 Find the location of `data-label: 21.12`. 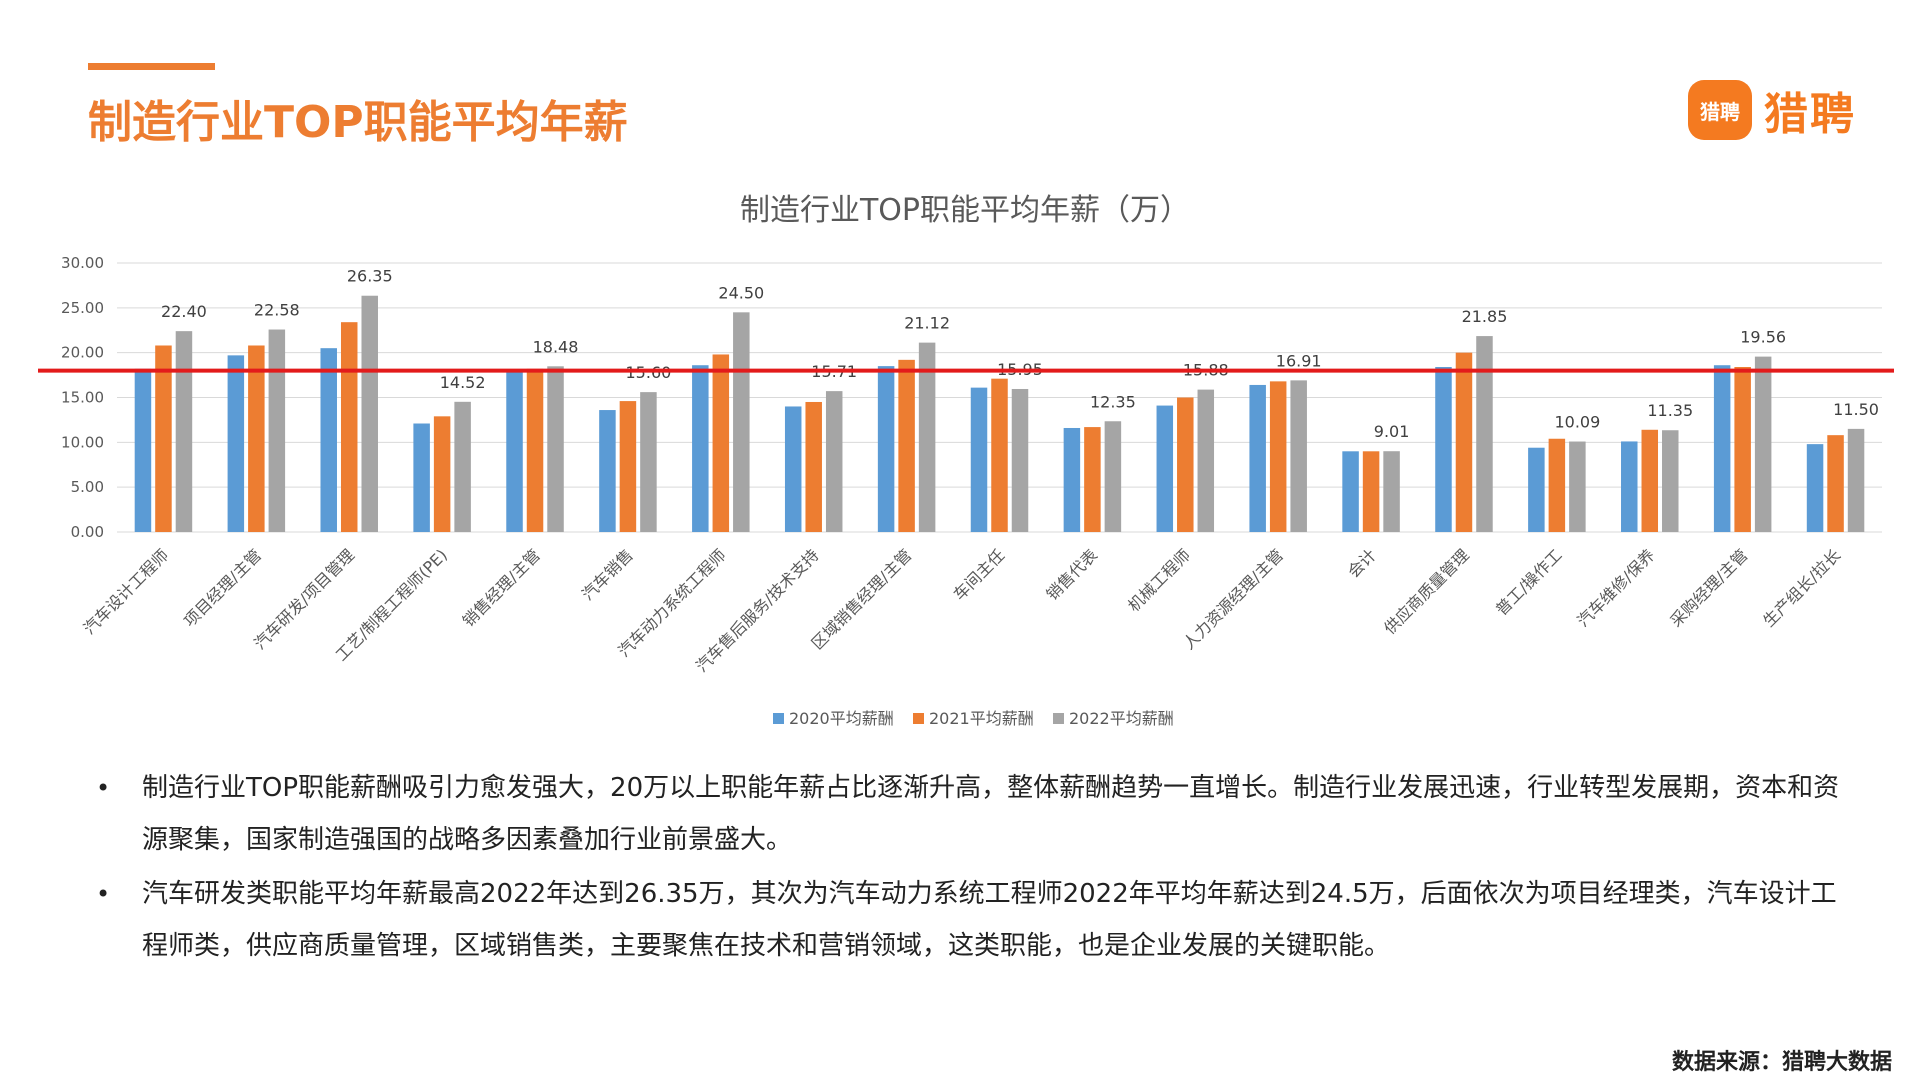

data-label: 21.12 is located at coordinates (927, 323).